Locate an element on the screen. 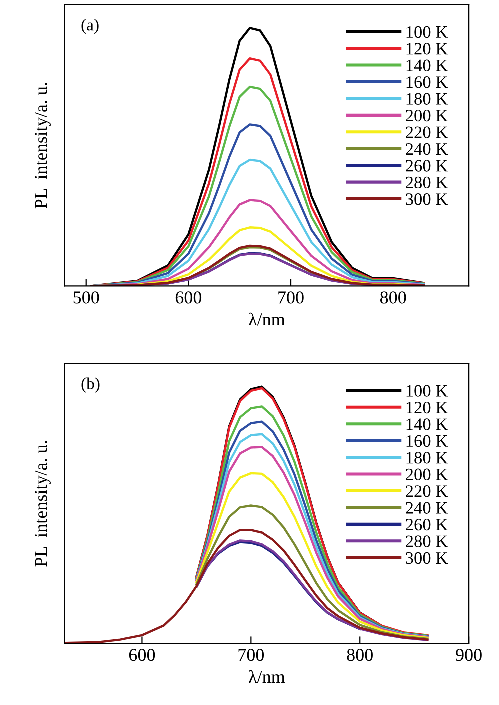 This screenshot has width=499, height=705. x-tick-label: 500 is located at coordinates (87, 298).